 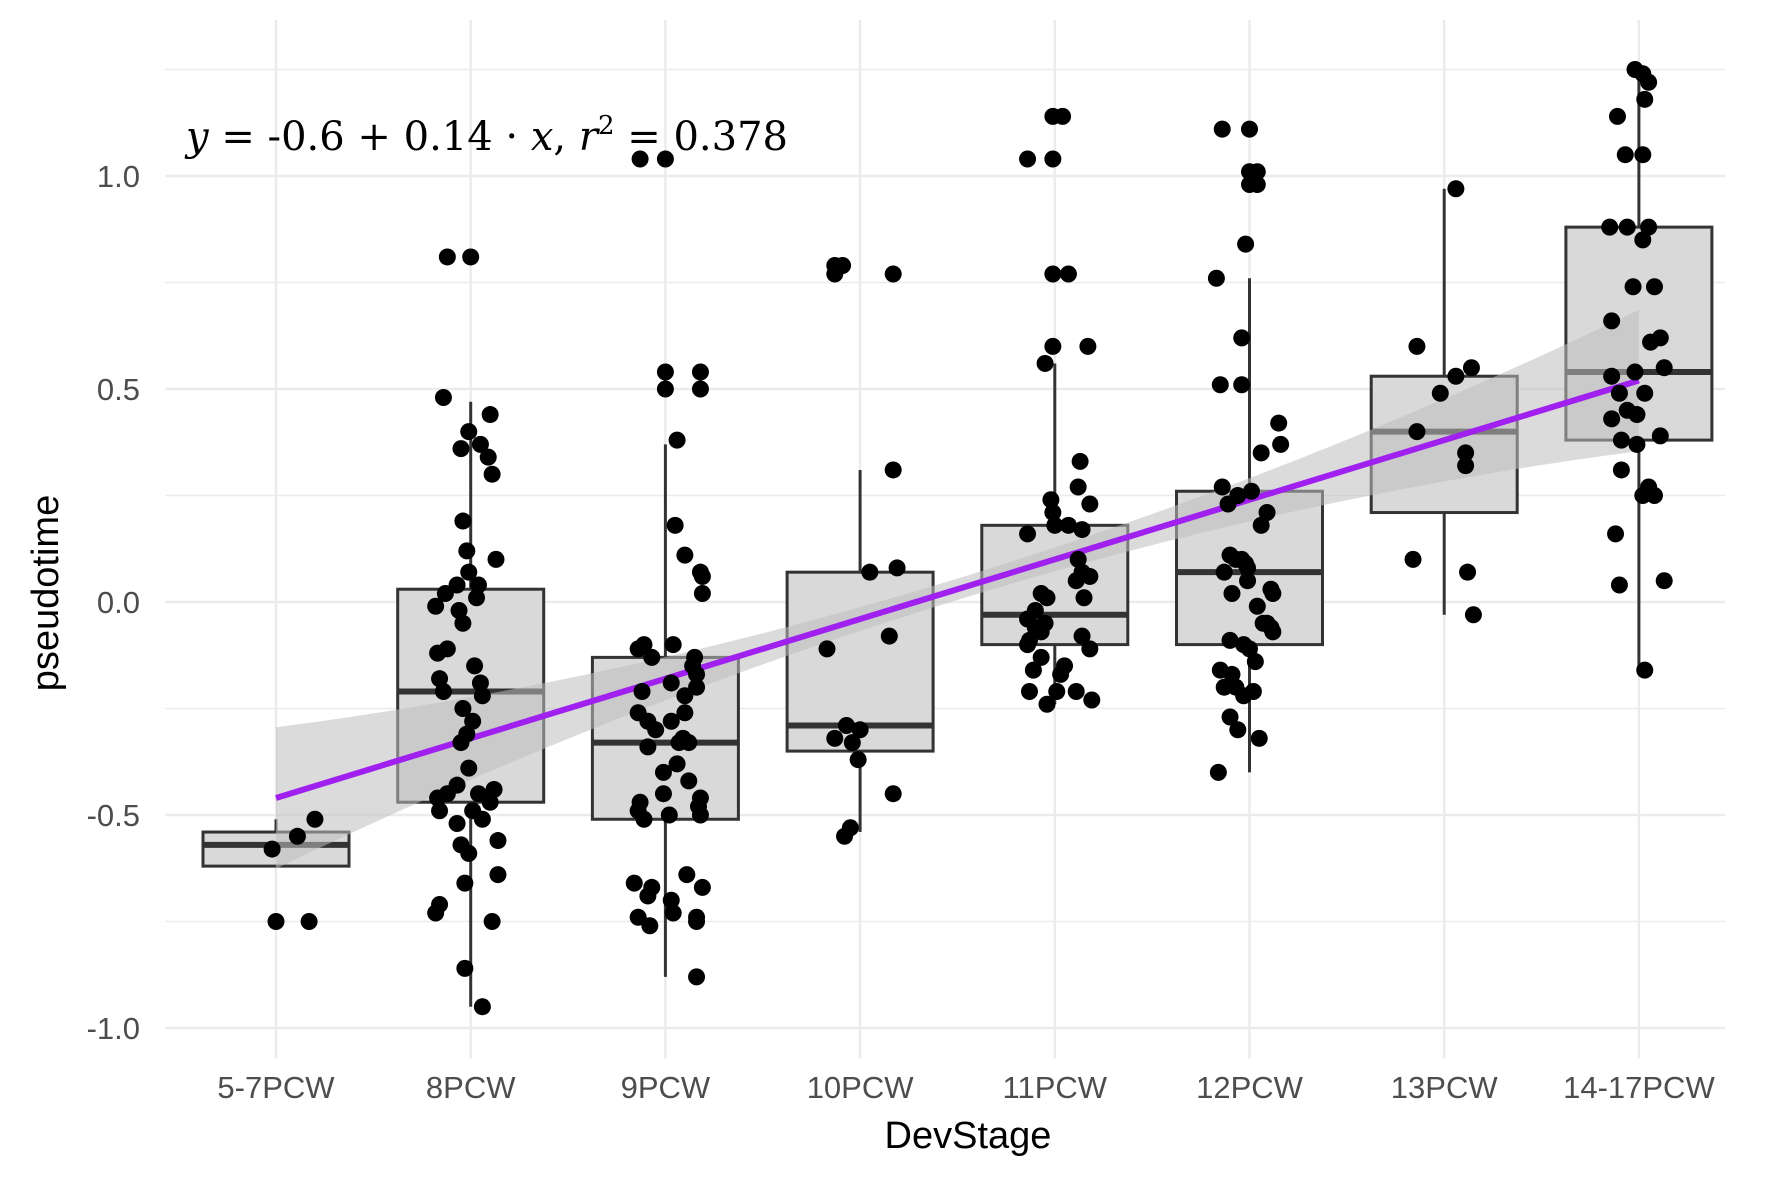 I want to click on r-squared-var: r, so click(x=590, y=137).